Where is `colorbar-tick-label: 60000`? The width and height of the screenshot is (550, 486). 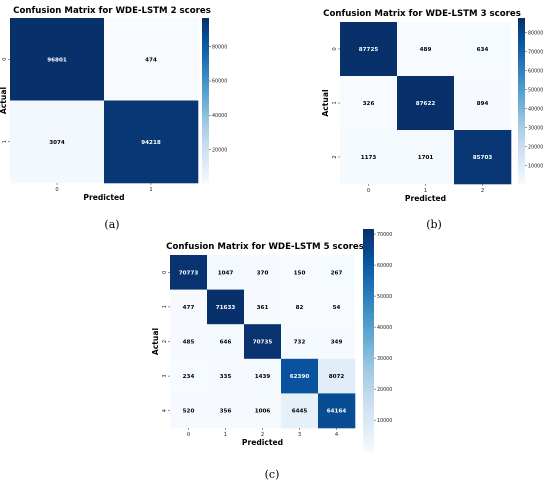
colorbar-tick-label: 60000 is located at coordinates (219, 82).